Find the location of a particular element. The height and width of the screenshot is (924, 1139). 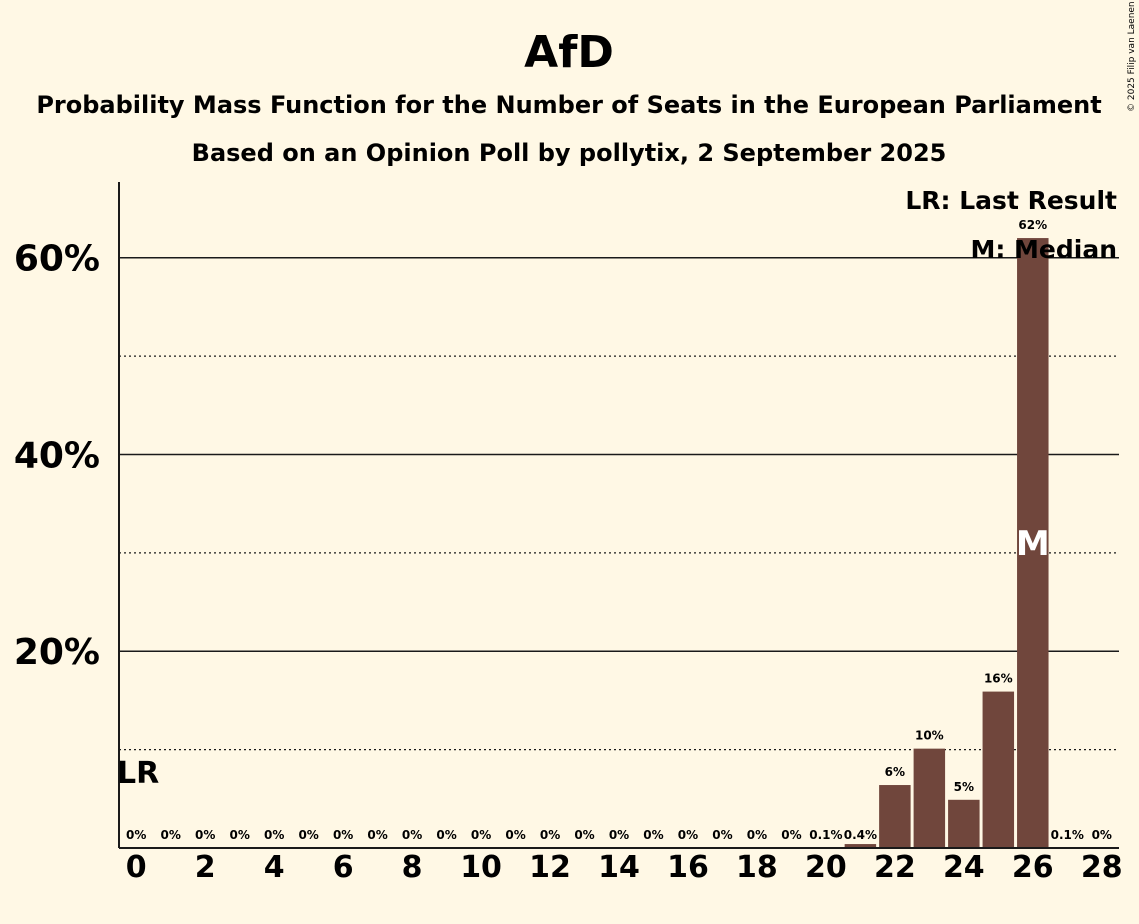

x-tick-label: 4 is located at coordinates (274, 867).